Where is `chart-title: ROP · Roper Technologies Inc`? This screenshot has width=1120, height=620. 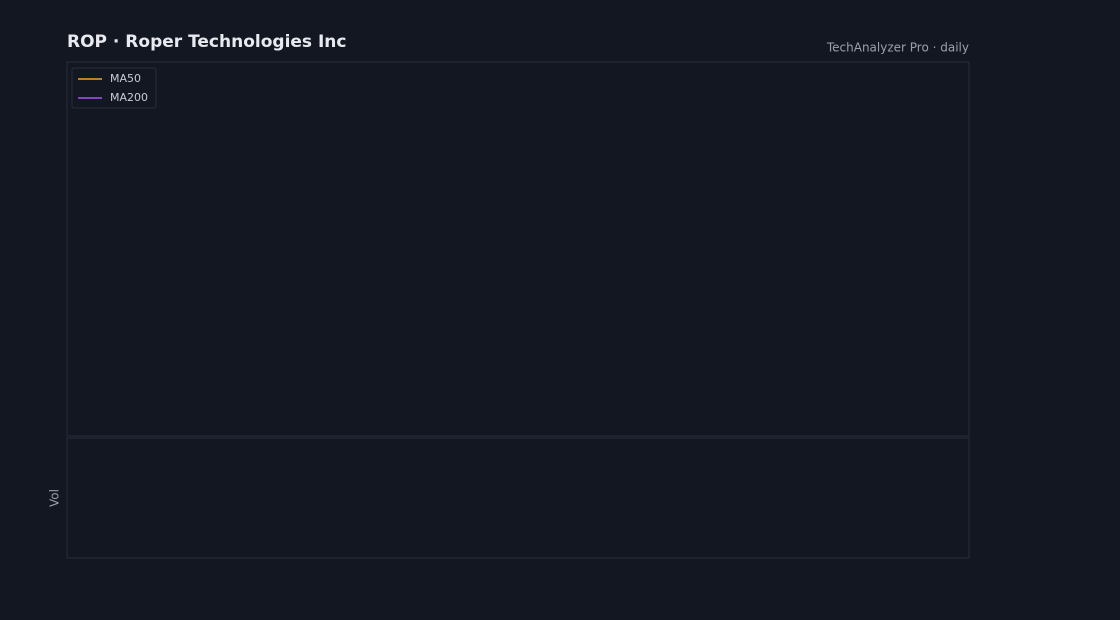
chart-title: ROP · Roper Technologies Inc is located at coordinates (206, 42).